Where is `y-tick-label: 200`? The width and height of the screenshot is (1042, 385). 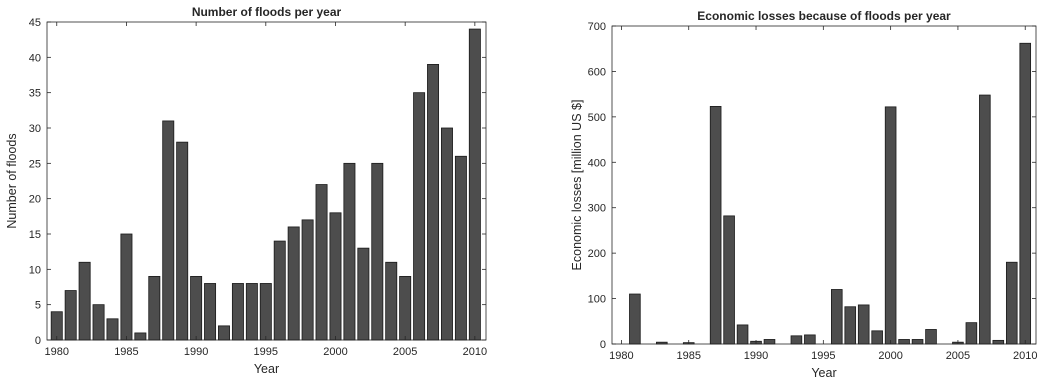
y-tick-label: 200 is located at coordinates (597, 254).